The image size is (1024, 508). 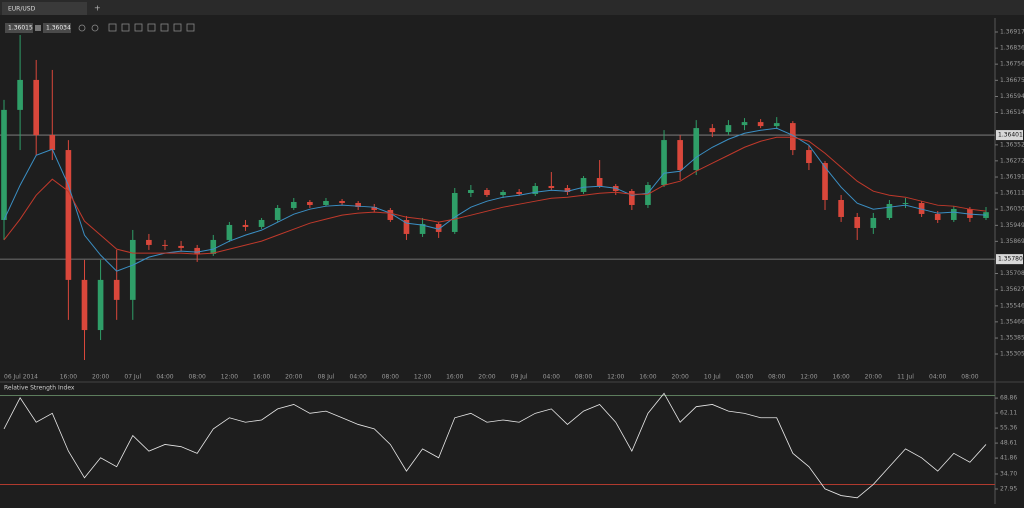 I want to click on x-tick-label: 06 Jul 2014, so click(x=21, y=377).